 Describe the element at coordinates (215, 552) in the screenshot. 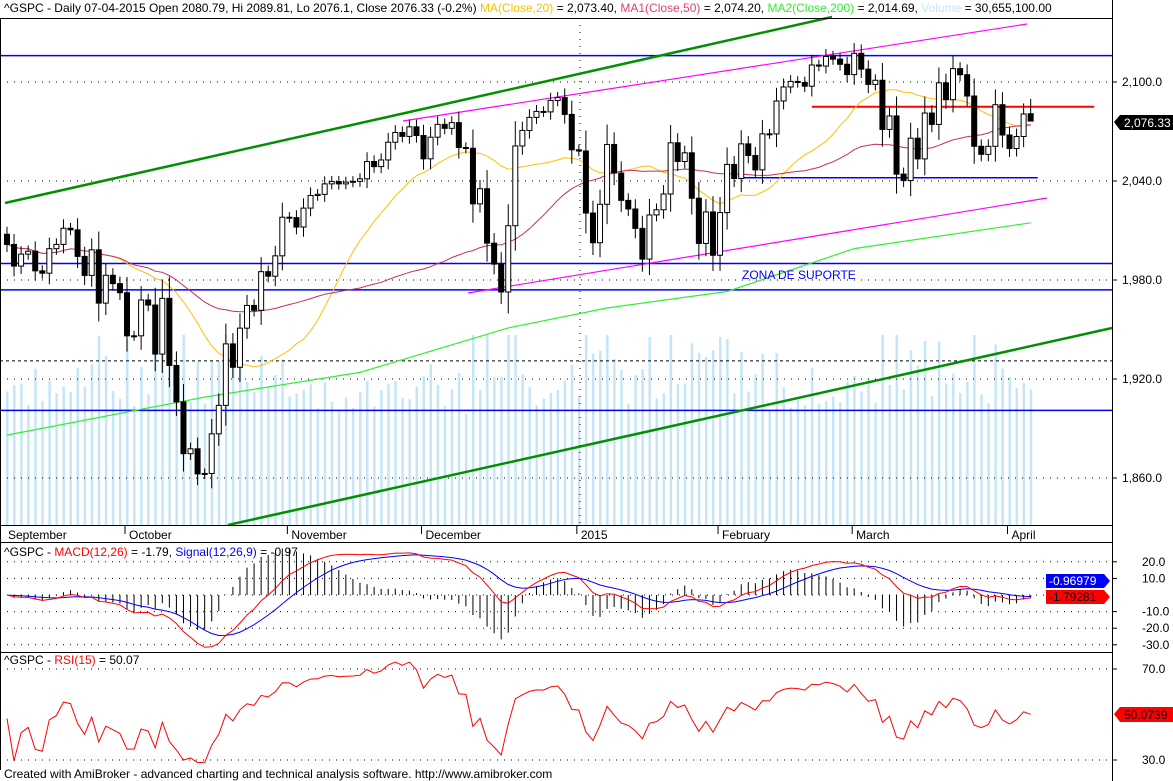

I see `signal-label: Signal(12,26,9)` at that location.